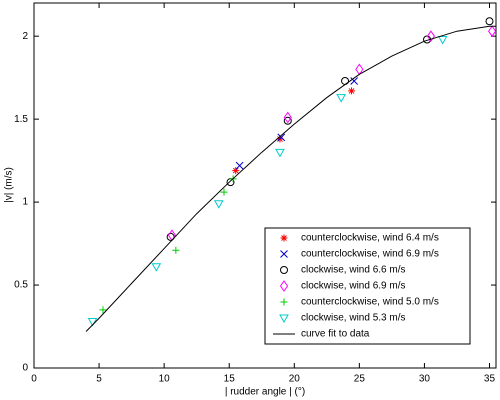 The width and height of the screenshot is (500, 400). I want to click on y-axis-label: |v| (m/s), so click(9, 185).